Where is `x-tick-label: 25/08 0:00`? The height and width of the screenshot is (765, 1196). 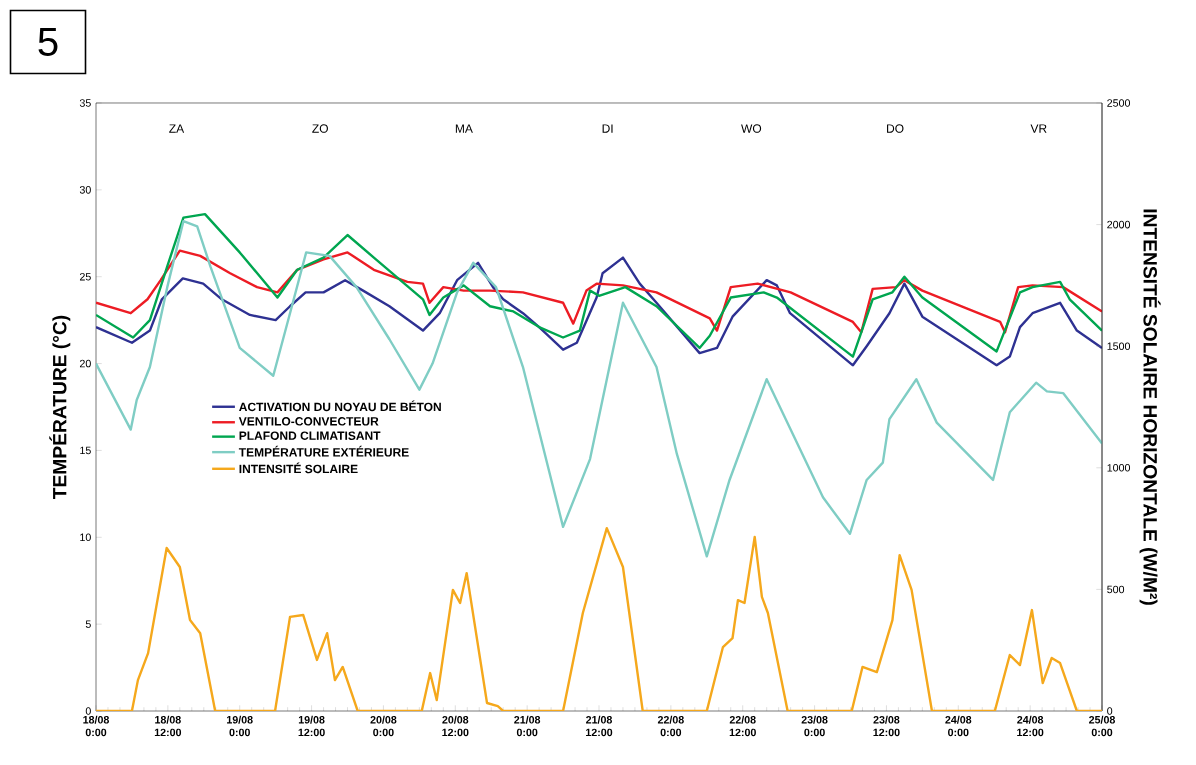
x-tick-label: 25/08 0:00 is located at coordinates (1102, 726).